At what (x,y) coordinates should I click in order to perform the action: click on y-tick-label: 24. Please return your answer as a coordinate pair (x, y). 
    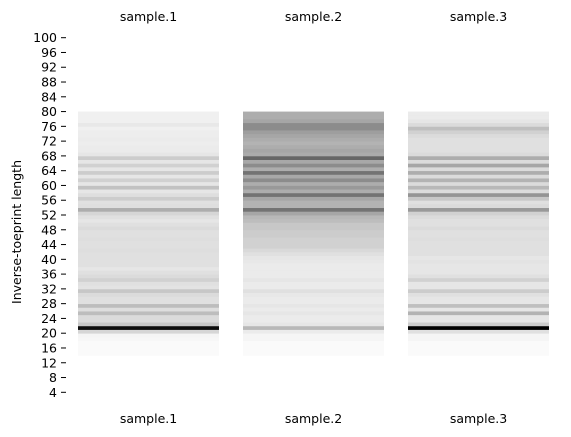
    Looking at the image, I should click on (49, 318).